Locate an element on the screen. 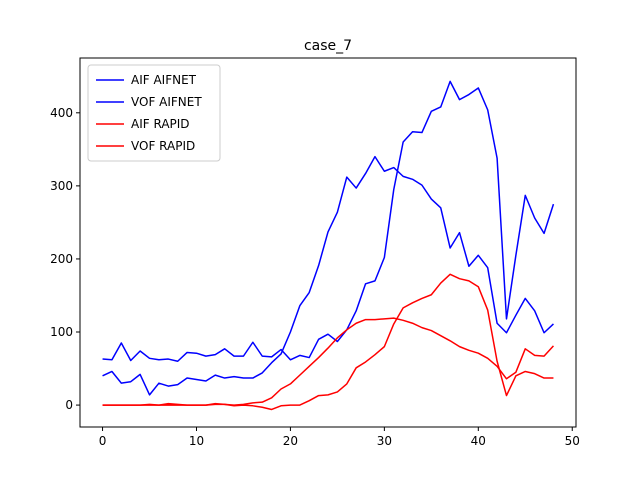 This screenshot has width=640, height=480. x-axis: 0 10 20 30 40 50 is located at coordinates (339, 437).